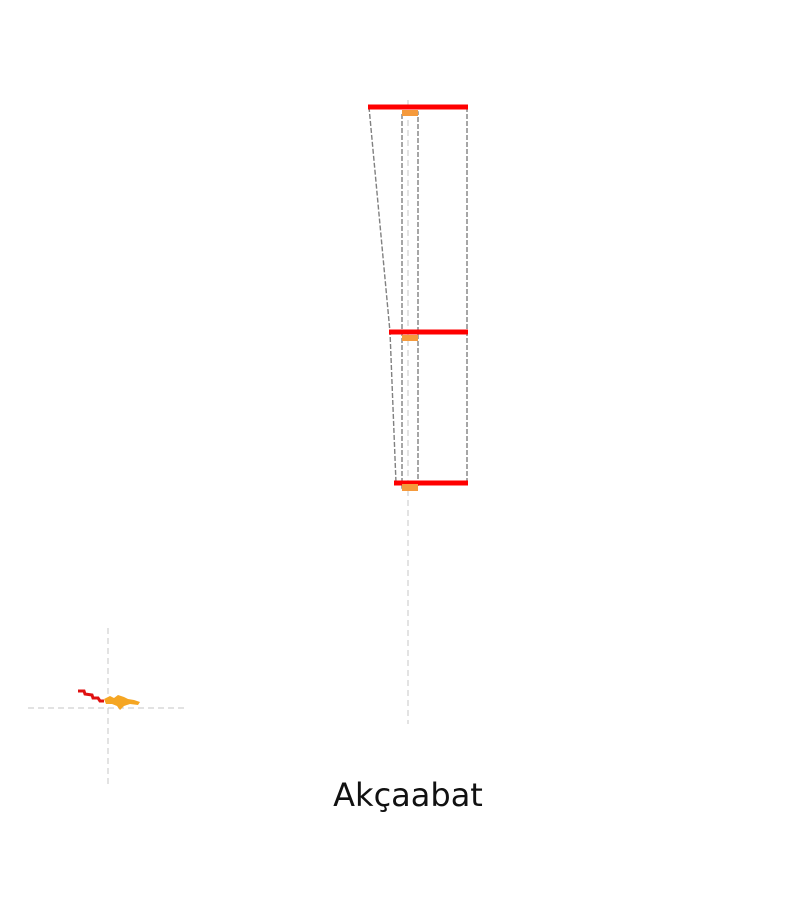  I want to click on place-name-label: Akçaabat, so click(408, 795).